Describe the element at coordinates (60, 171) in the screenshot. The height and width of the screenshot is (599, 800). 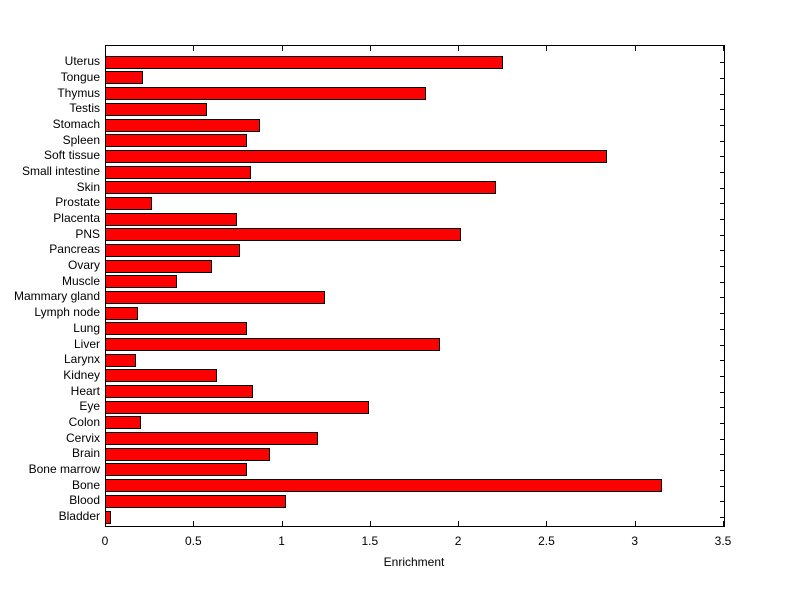
I see `y-label-small-intestine: Small intestine` at that location.